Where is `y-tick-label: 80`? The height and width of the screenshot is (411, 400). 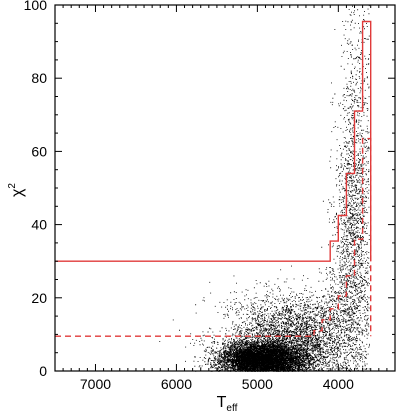 y-tick-label: 80 is located at coordinates (39, 78).